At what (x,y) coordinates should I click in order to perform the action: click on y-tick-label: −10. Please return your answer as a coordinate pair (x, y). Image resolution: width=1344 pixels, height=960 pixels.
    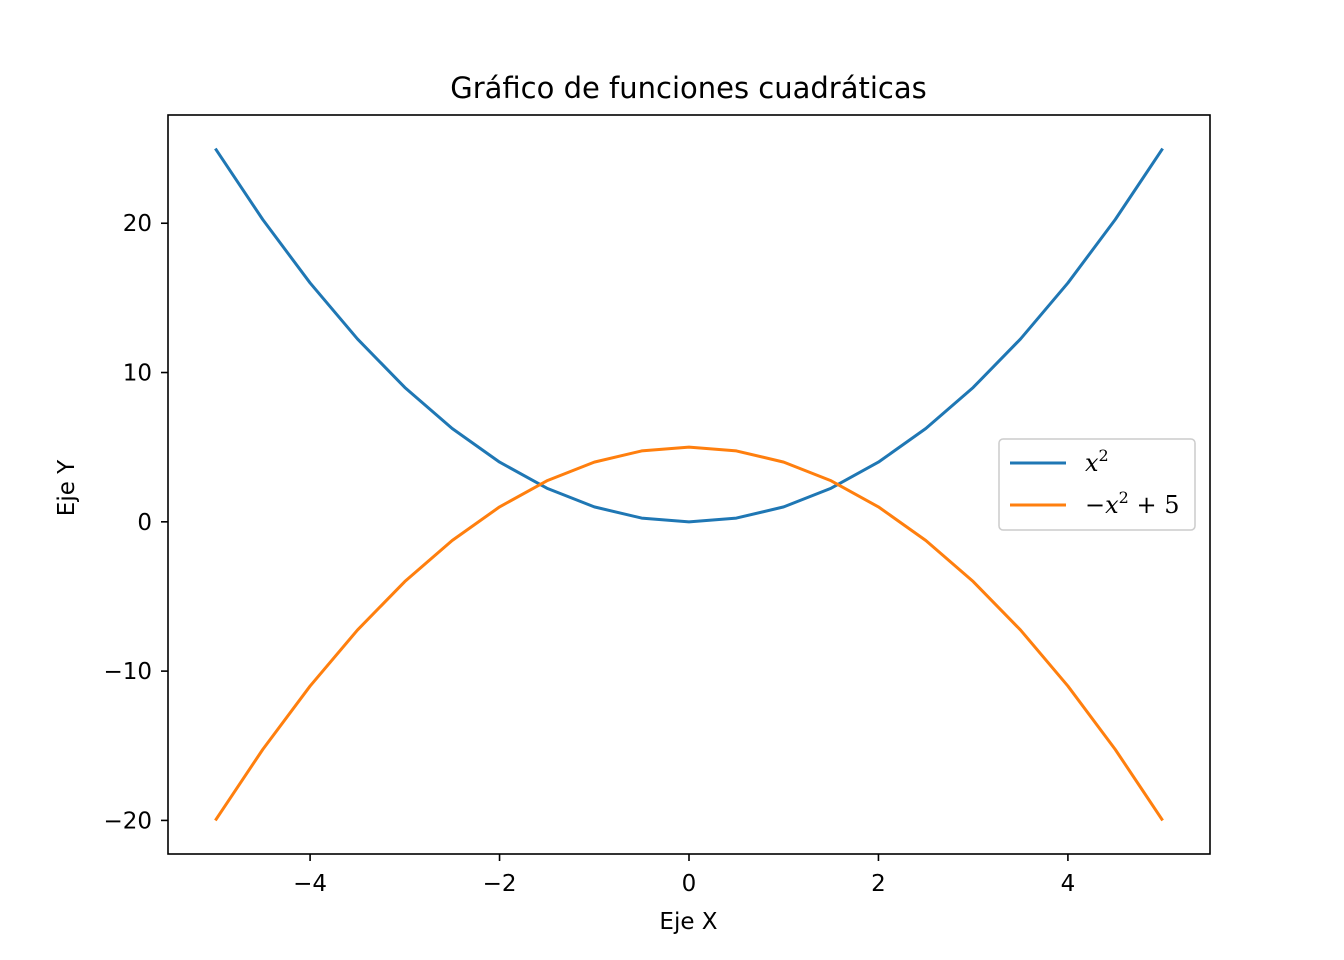
    Looking at the image, I should click on (127, 672).